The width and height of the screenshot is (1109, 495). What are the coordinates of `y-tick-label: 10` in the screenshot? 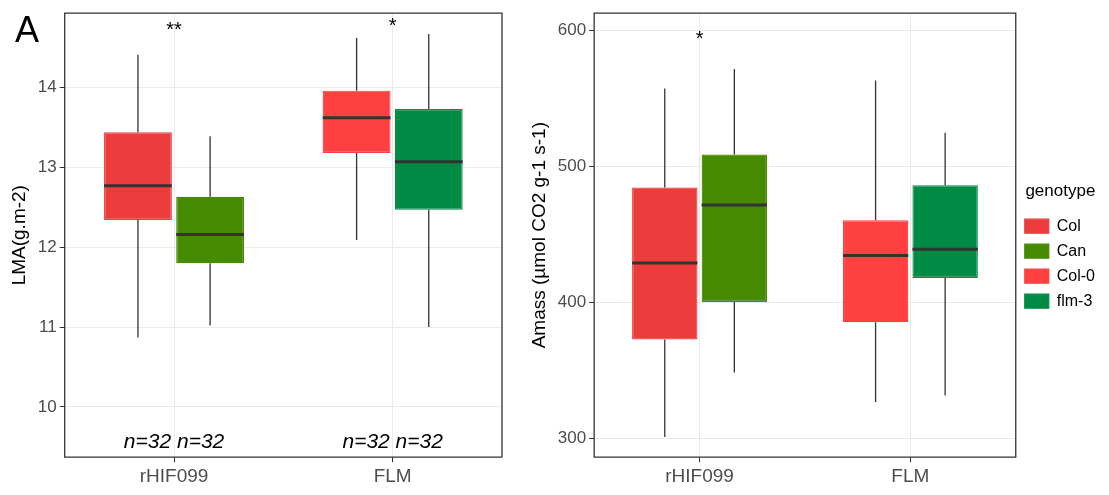 It's located at (47, 406).